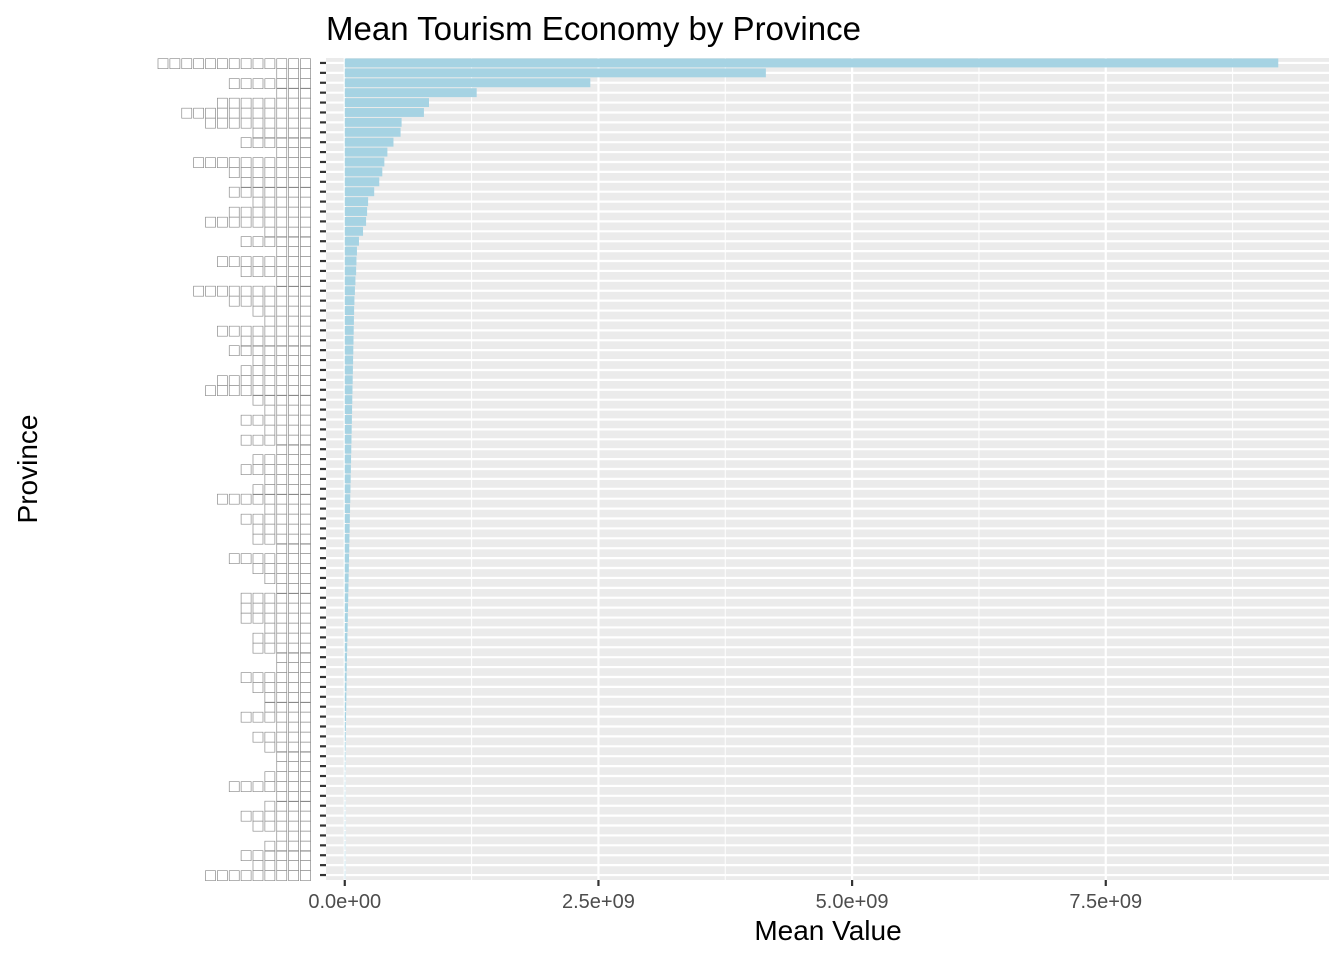 This screenshot has height=965, width=1344. Describe the element at coordinates (598, 902) in the screenshot. I see `x-tick-label: 2.5e+09` at that location.